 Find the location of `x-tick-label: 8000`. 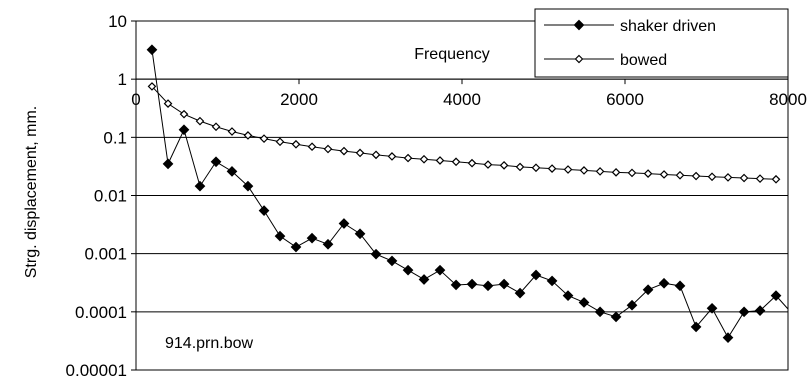

x-tick-label: 8000 is located at coordinates (788, 99).